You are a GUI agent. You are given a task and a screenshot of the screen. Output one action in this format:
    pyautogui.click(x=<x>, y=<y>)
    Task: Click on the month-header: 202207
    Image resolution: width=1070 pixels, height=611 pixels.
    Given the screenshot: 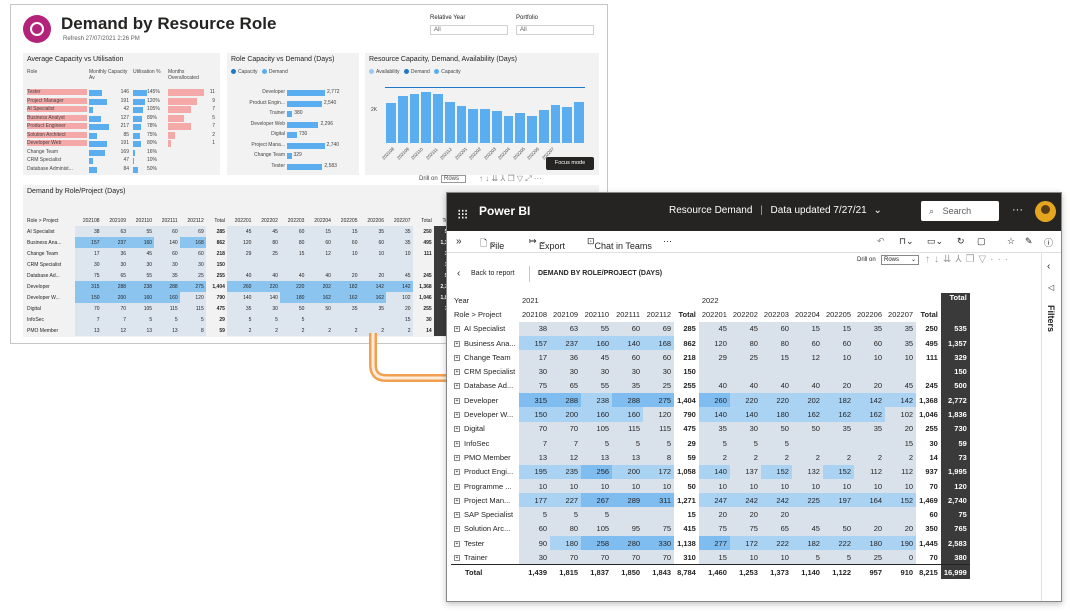 What is the action you would take?
    pyautogui.click(x=901, y=314)
    